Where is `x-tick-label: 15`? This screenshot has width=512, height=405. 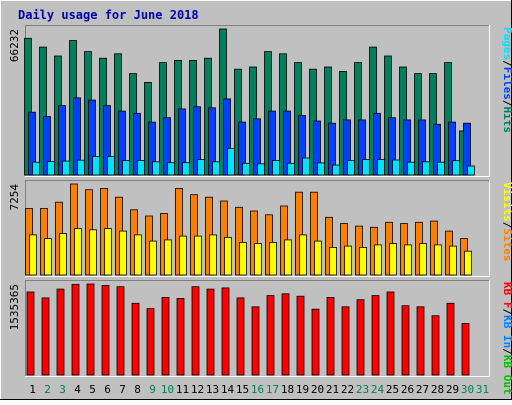 x-tick-label: 15 is located at coordinates (242, 389).